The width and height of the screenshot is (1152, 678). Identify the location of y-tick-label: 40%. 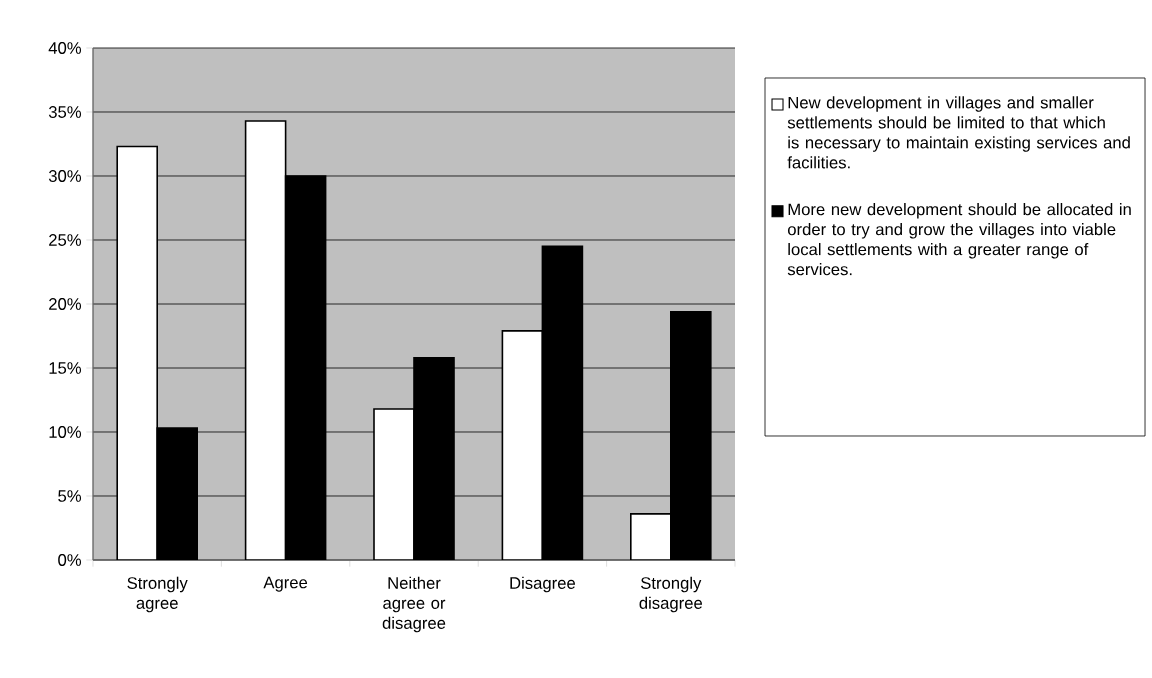
(65, 48).